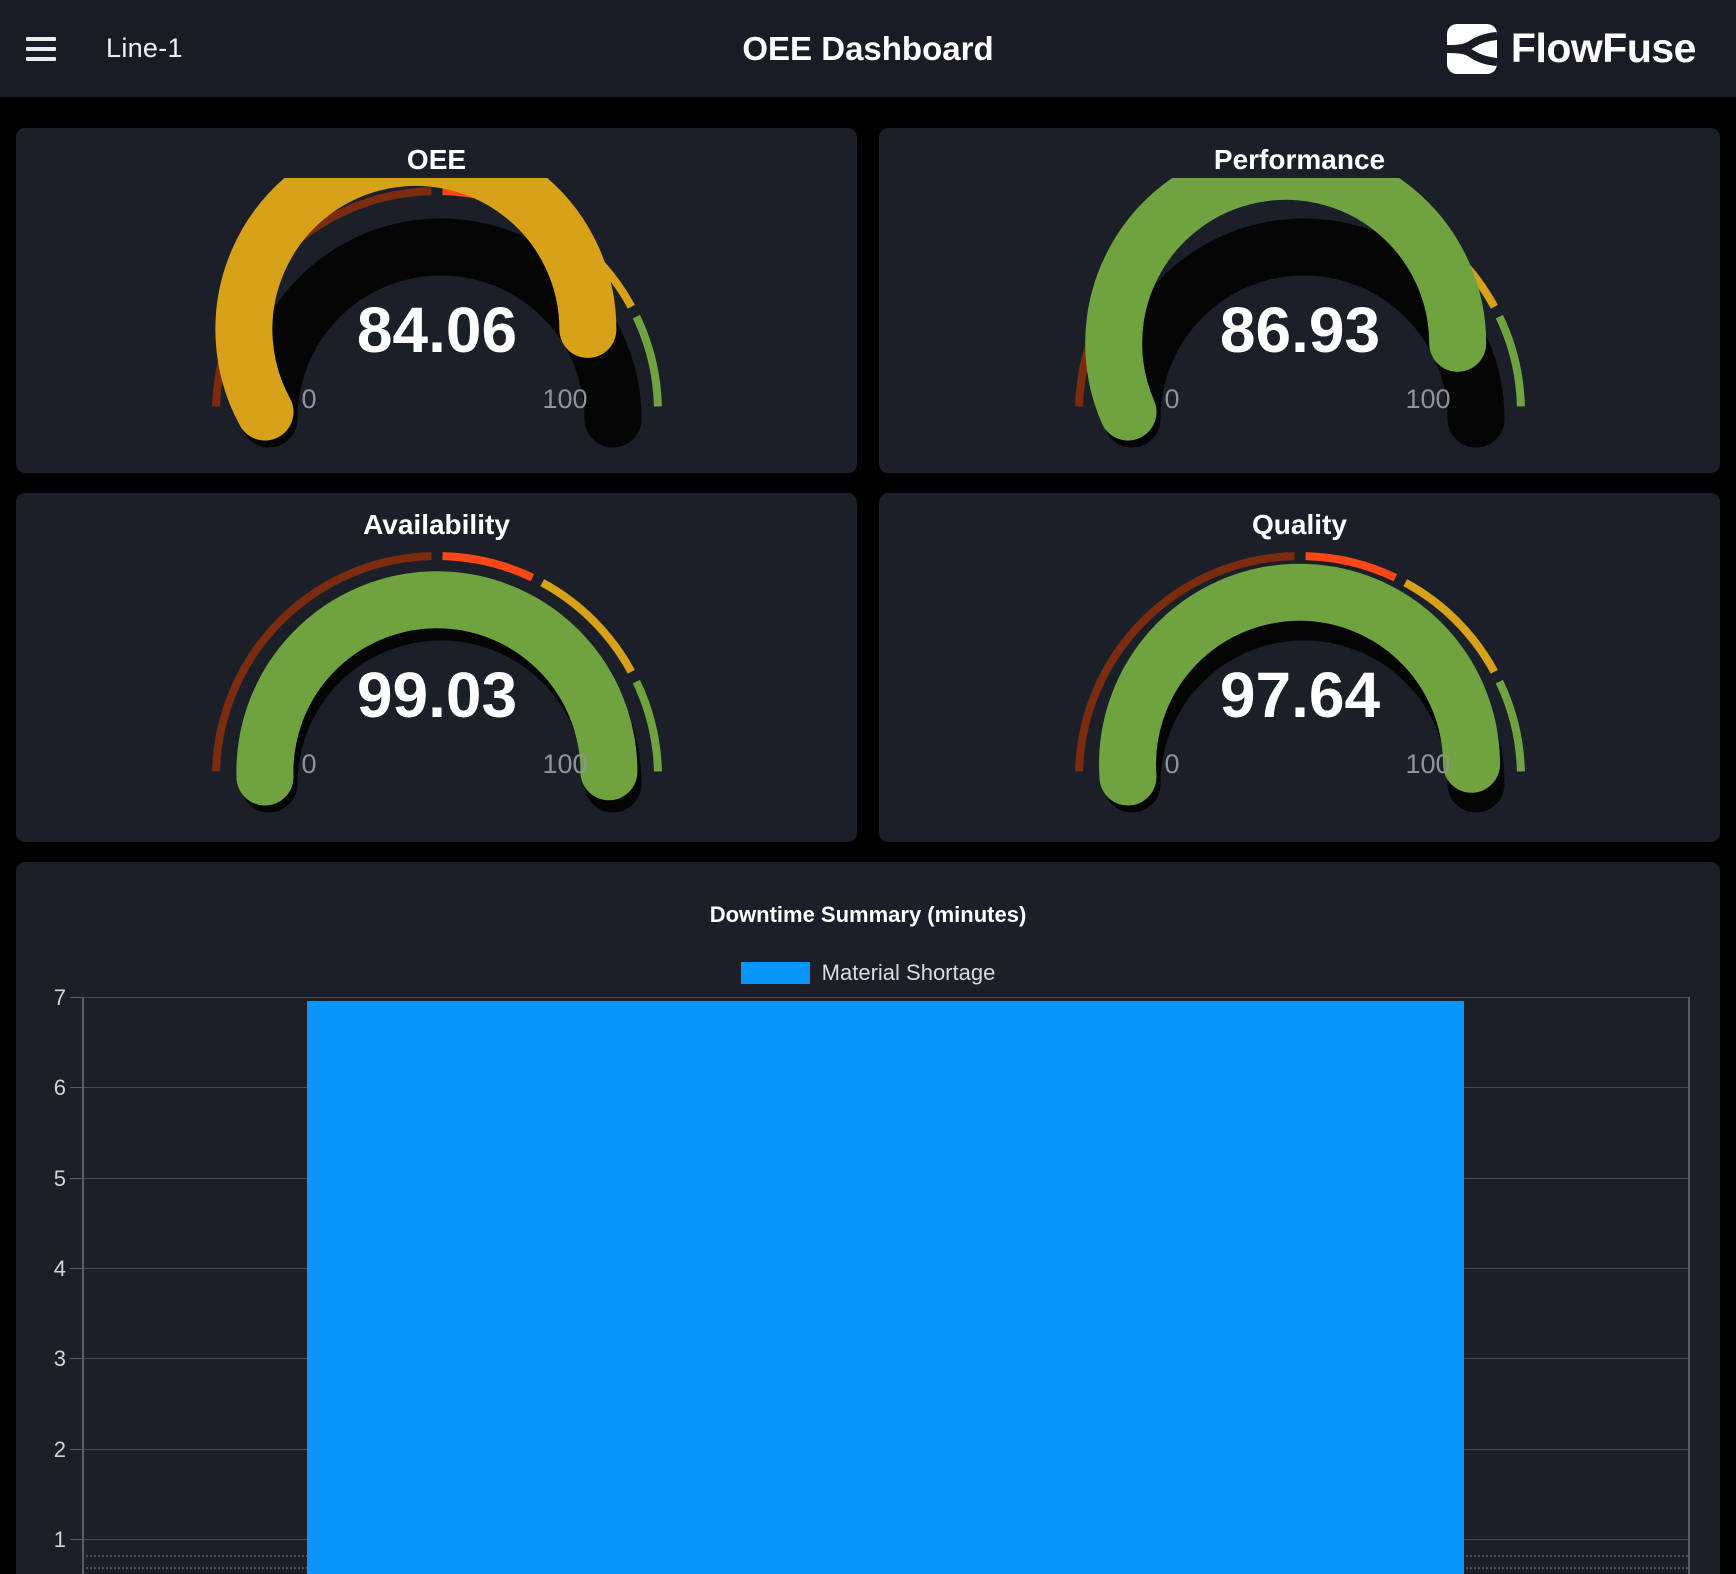 The height and width of the screenshot is (1574, 1736). I want to click on gauge-title: Availability, so click(436, 524).